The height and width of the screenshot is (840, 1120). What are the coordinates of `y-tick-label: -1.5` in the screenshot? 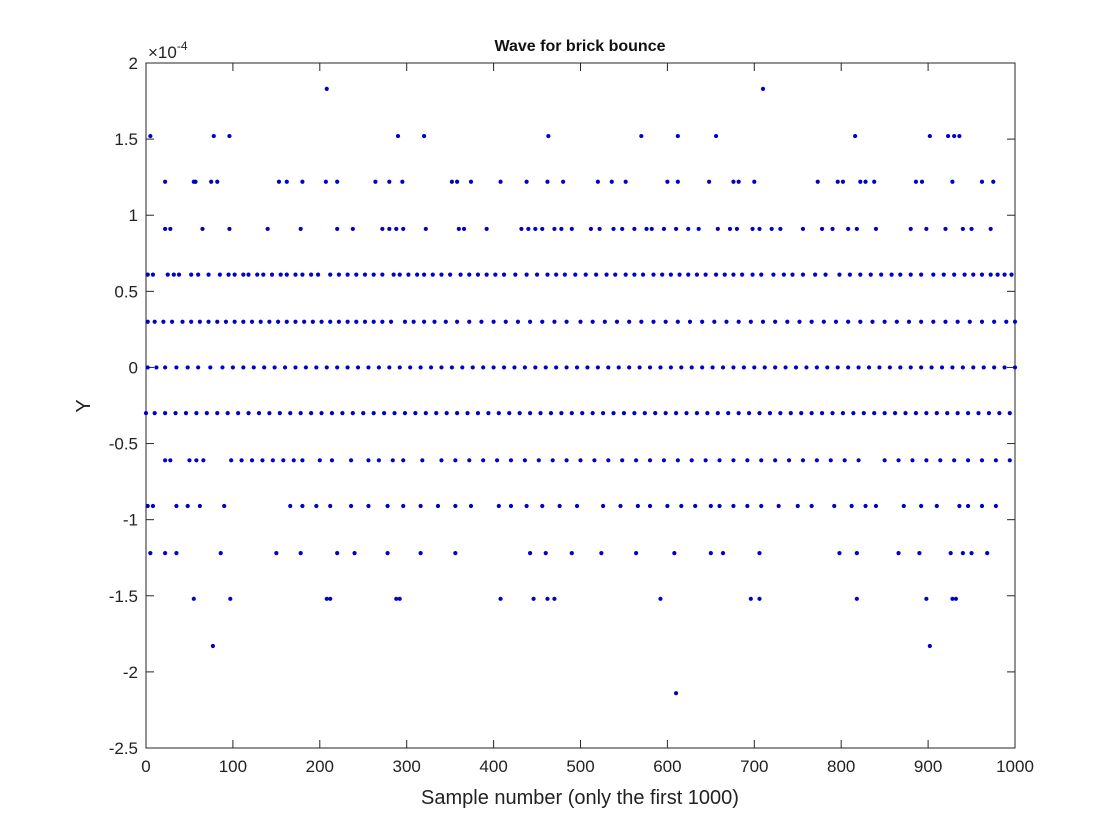 It's located at (123, 596).